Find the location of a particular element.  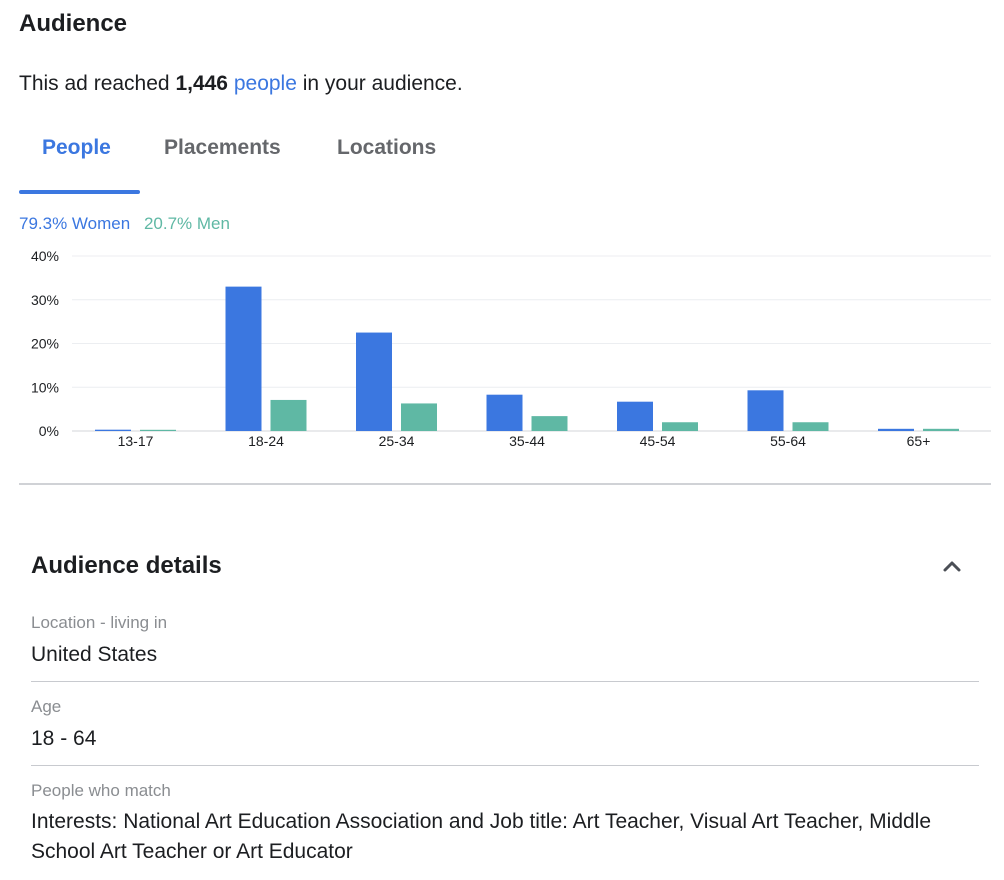

gender-legend: 79.3% Women 20.7% Men is located at coordinates (124, 224).